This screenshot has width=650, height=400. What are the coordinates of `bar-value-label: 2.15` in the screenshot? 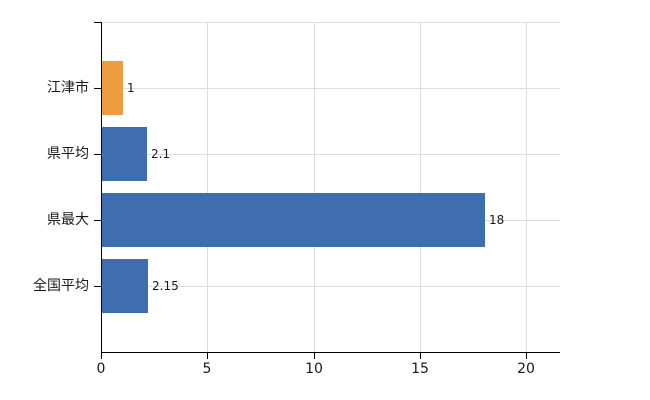 It's located at (165, 286).